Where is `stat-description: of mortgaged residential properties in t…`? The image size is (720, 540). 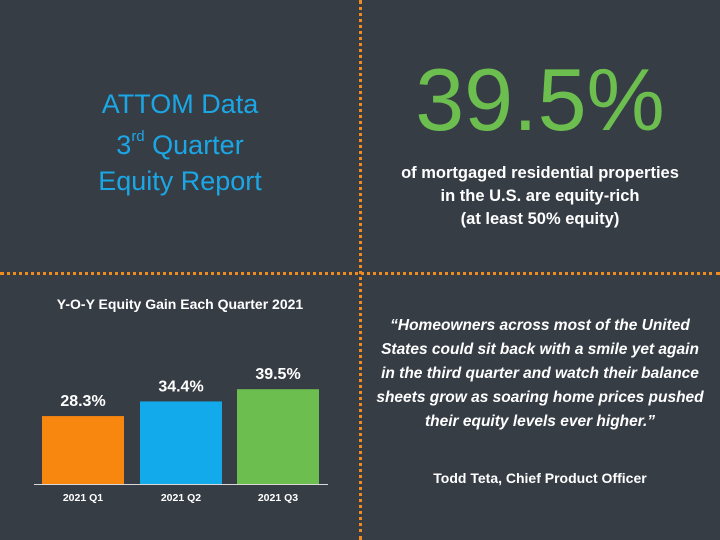 stat-description: of mortgaged residential properties in t… is located at coordinates (540, 196).